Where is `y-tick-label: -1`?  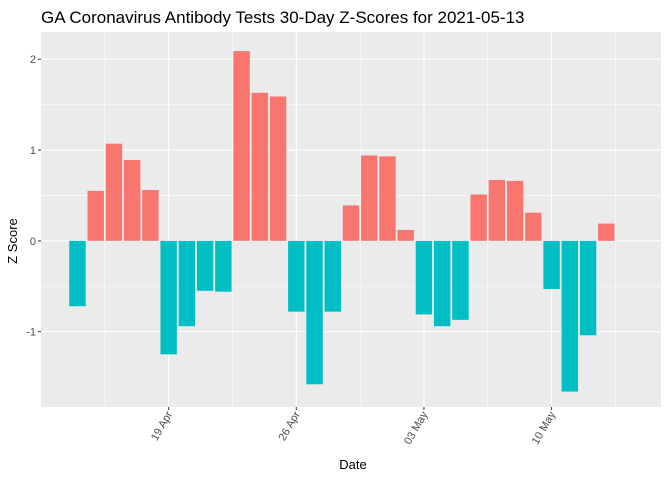 y-tick-label: -1 is located at coordinates (31, 333).